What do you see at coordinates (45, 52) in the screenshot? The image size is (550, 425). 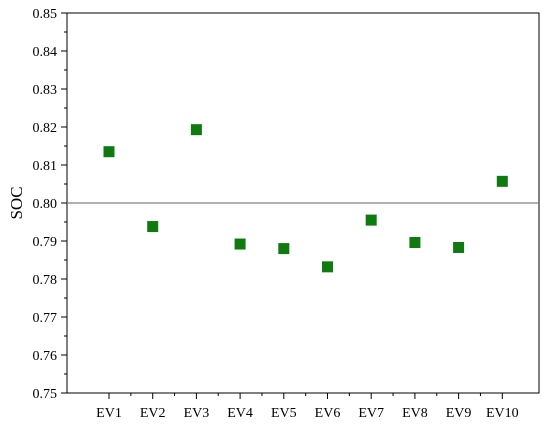 I see `y-tick-label: 0.84` at bounding box center [45, 52].